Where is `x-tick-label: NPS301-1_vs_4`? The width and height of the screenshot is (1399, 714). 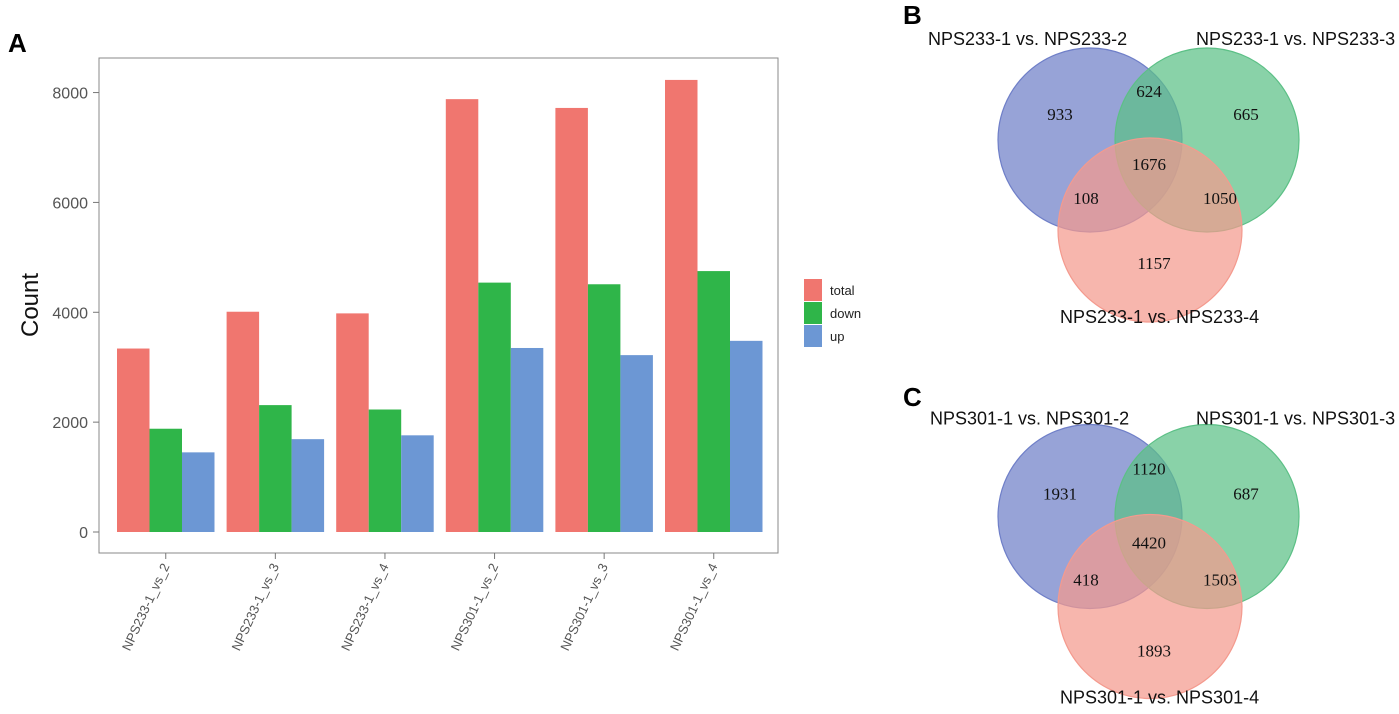 x-tick-label: NPS301-1_vs_4 is located at coordinates (694, 607).